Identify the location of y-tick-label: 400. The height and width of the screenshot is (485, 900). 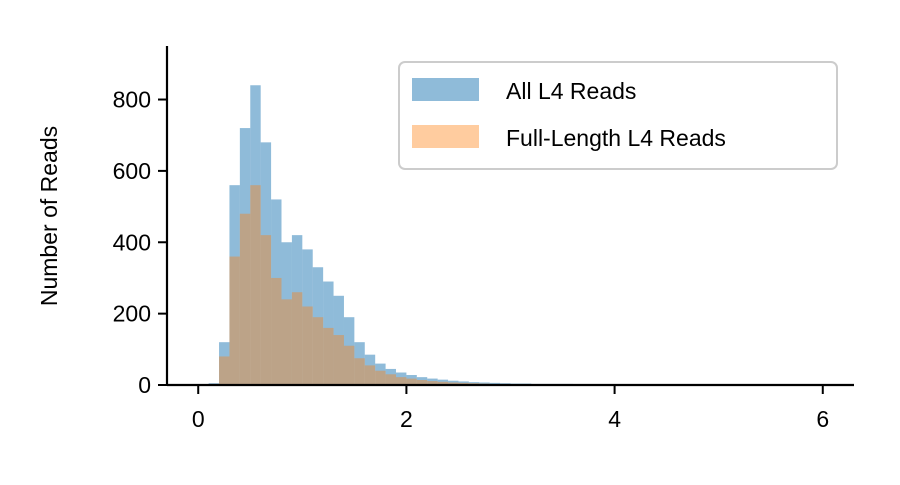
(132, 242).